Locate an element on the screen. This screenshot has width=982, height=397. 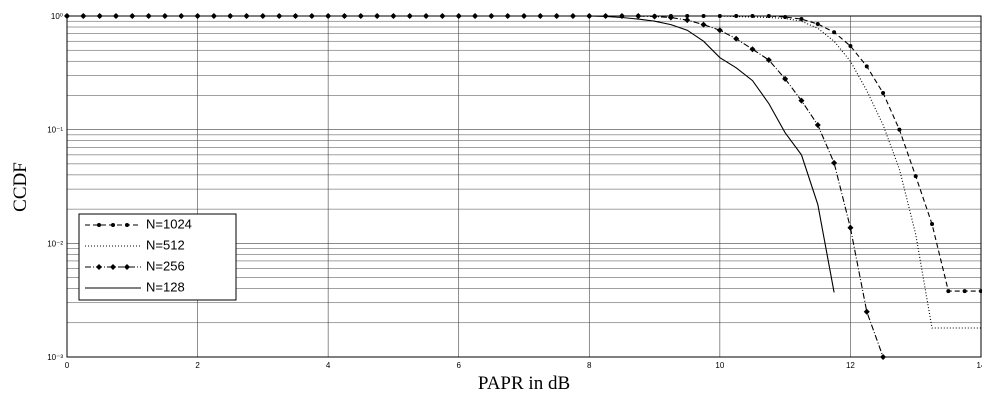
x-tick-label: 0 is located at coordinates (67, 365).